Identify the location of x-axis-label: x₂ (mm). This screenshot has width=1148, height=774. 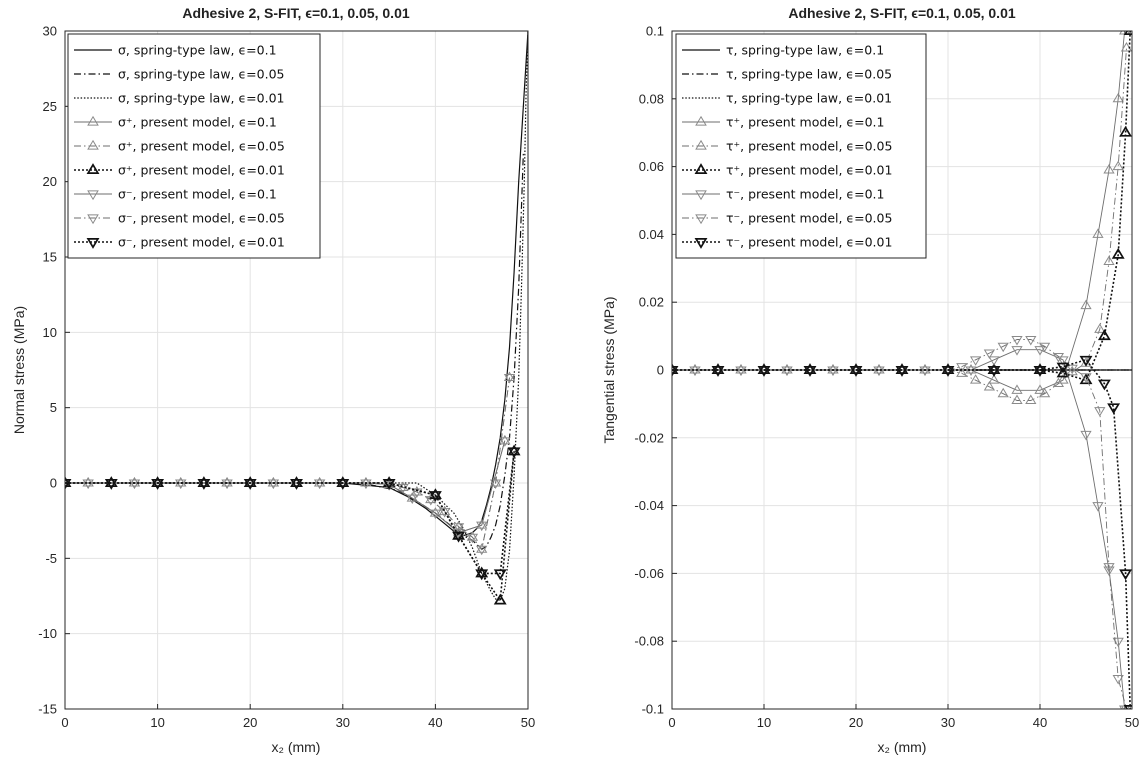
(296, 747).